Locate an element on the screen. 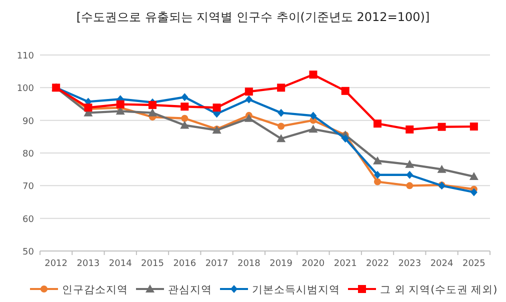  x-tick-label: 2025 is located at coordinates (474, 264).